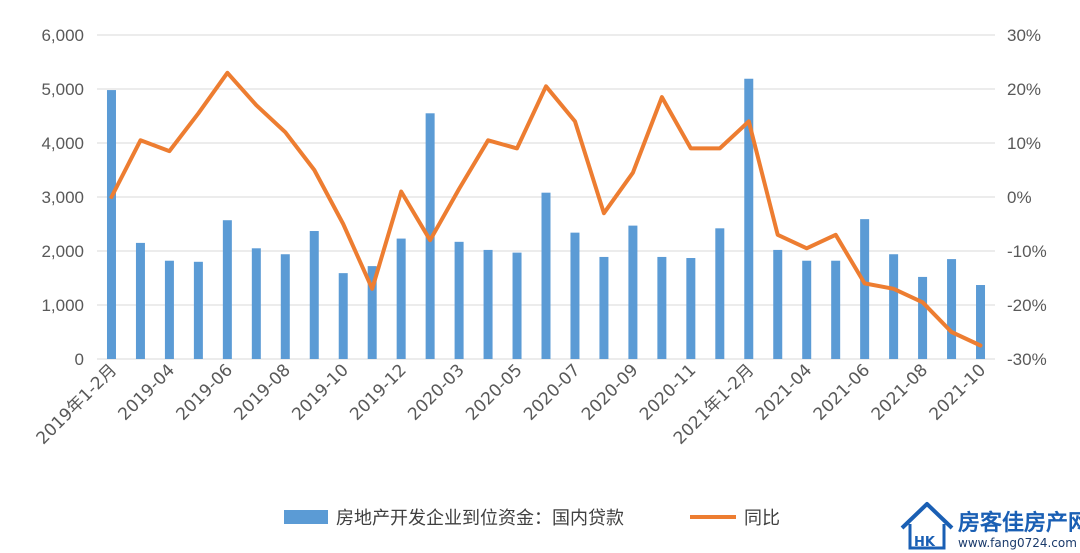 This screenshot has height=553, width=1080. What do you see at coordinates (552, 392) in the screenshot?
I see `x-axis-tick-label: 2020-07` at bounding box center [552, 392].